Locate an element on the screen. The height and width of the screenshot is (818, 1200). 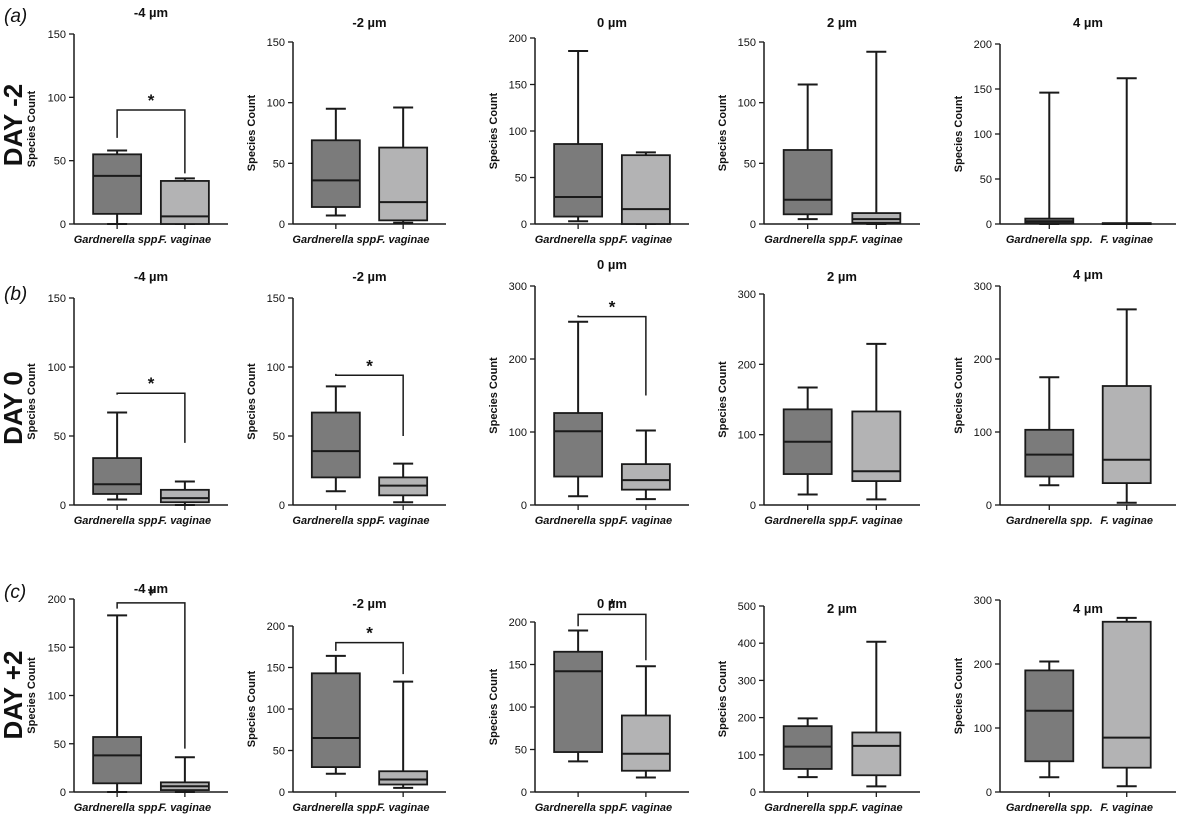
y-tick-label: 400 is located at coordinates (747, 644).